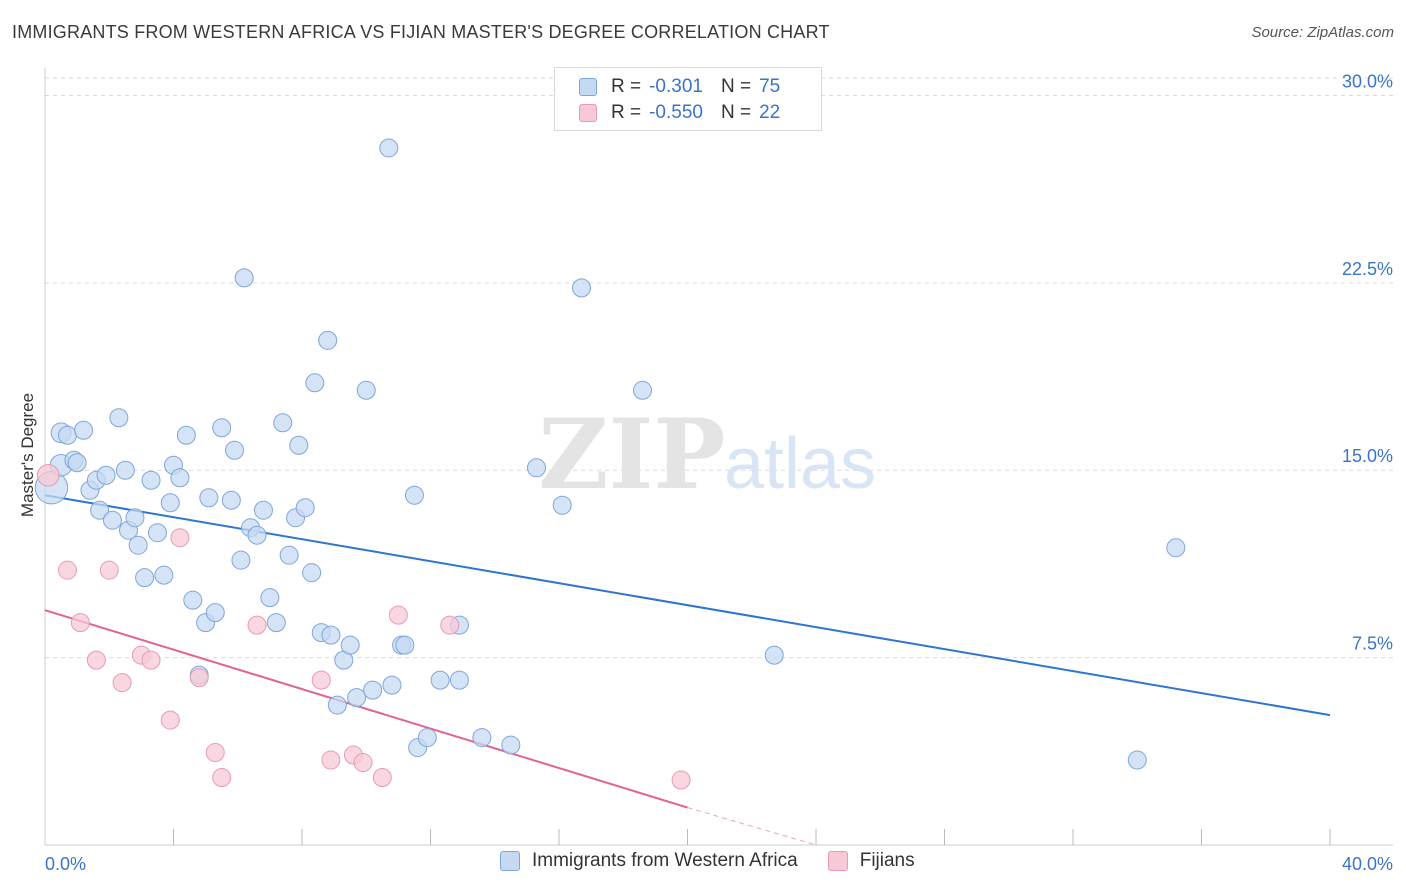 The height and width of the screenshot is (892, 1406). I want to click on legend-label-fijians: Fijians, so click(887, 860).